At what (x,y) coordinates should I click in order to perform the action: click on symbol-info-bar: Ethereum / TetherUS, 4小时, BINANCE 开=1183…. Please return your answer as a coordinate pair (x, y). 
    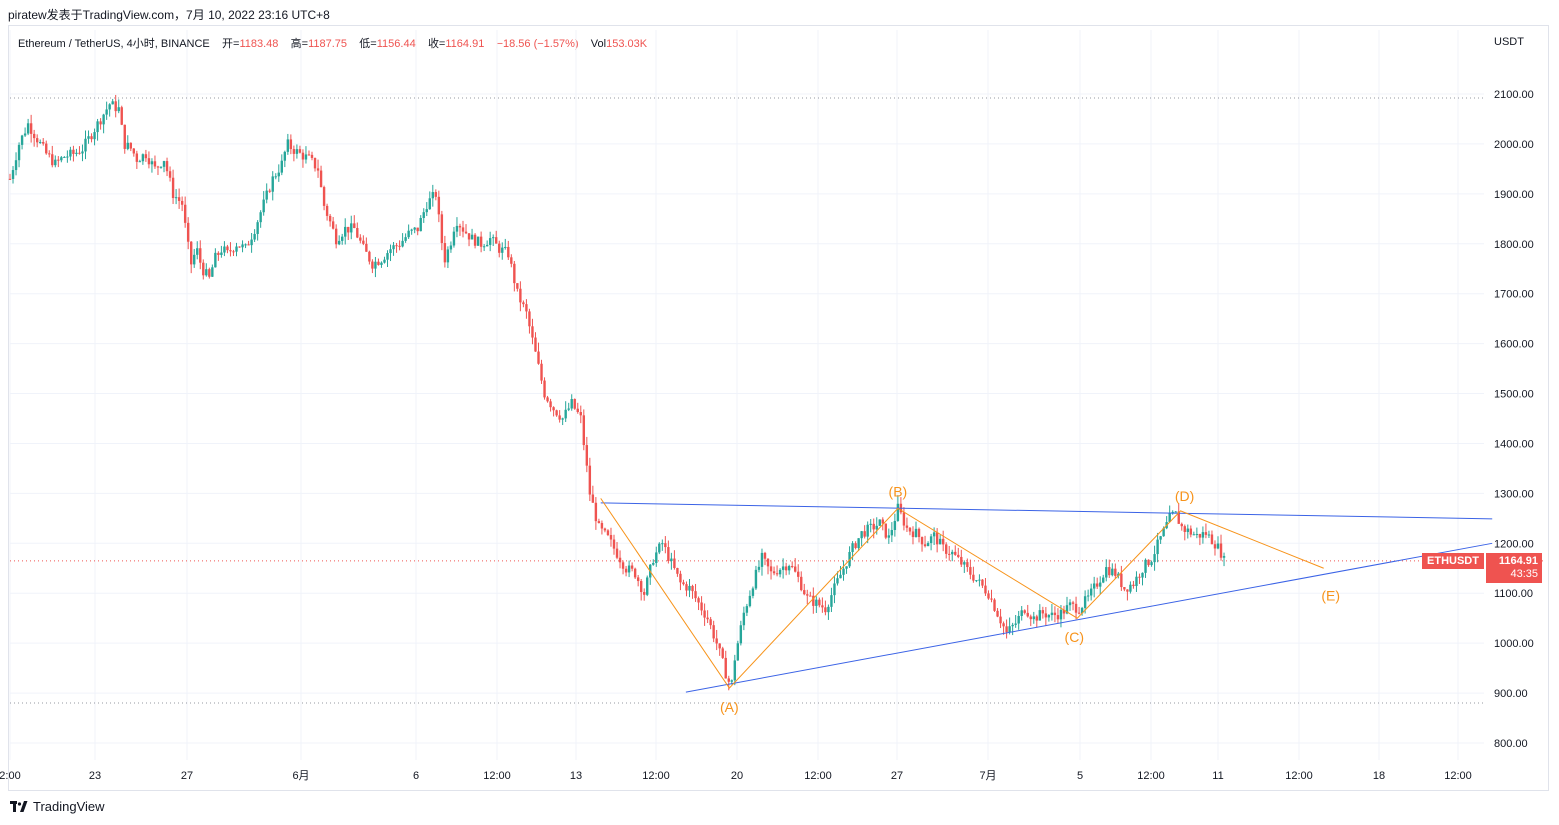
    Looking at the image, I should click on (332, 43).